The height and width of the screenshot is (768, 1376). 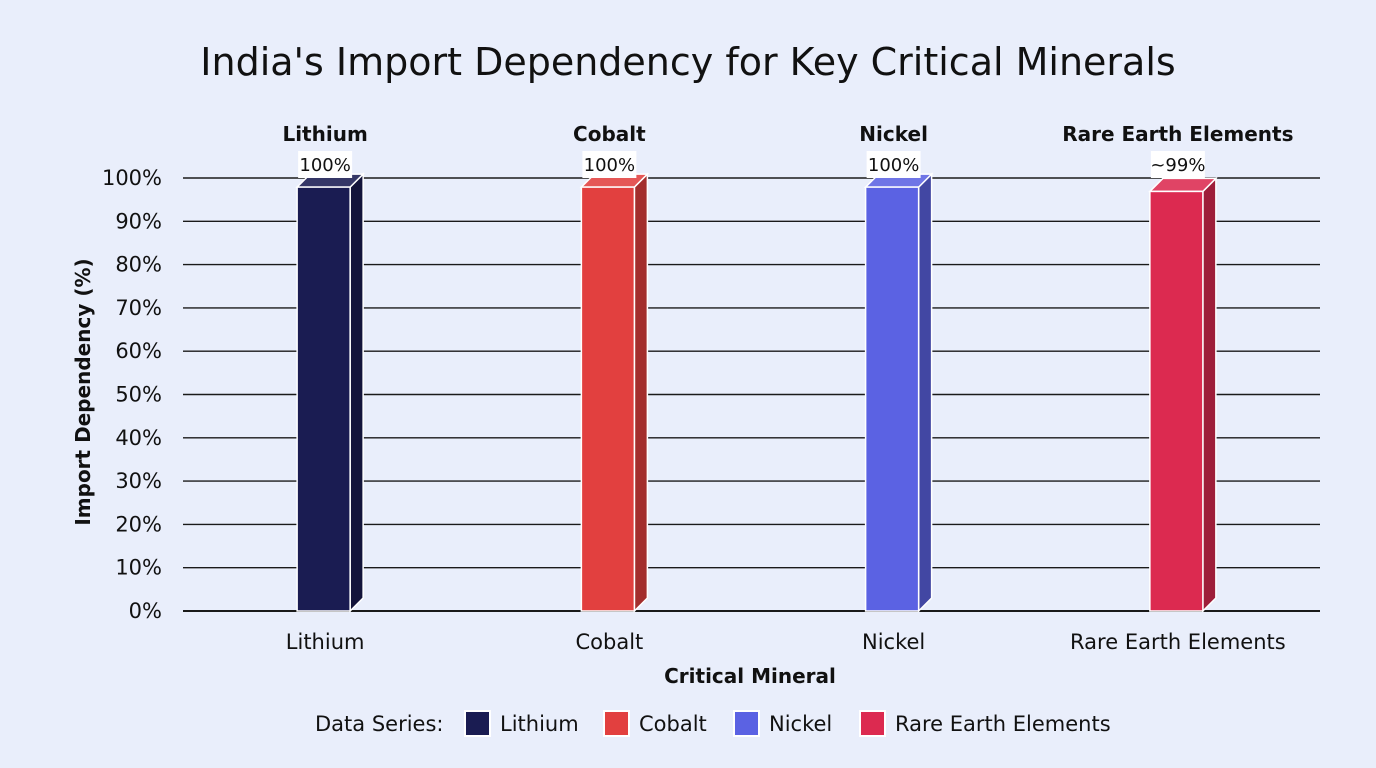 I want to click on legend-item: Nickel, so click(x=782, y=723).